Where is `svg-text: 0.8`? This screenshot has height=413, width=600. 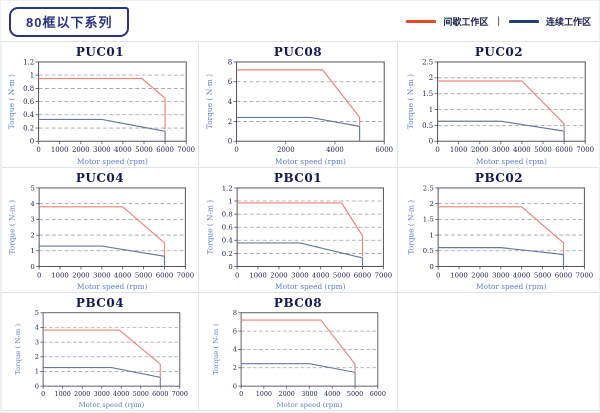 svg-text: 0.8 is located at coordinates (28, 89).